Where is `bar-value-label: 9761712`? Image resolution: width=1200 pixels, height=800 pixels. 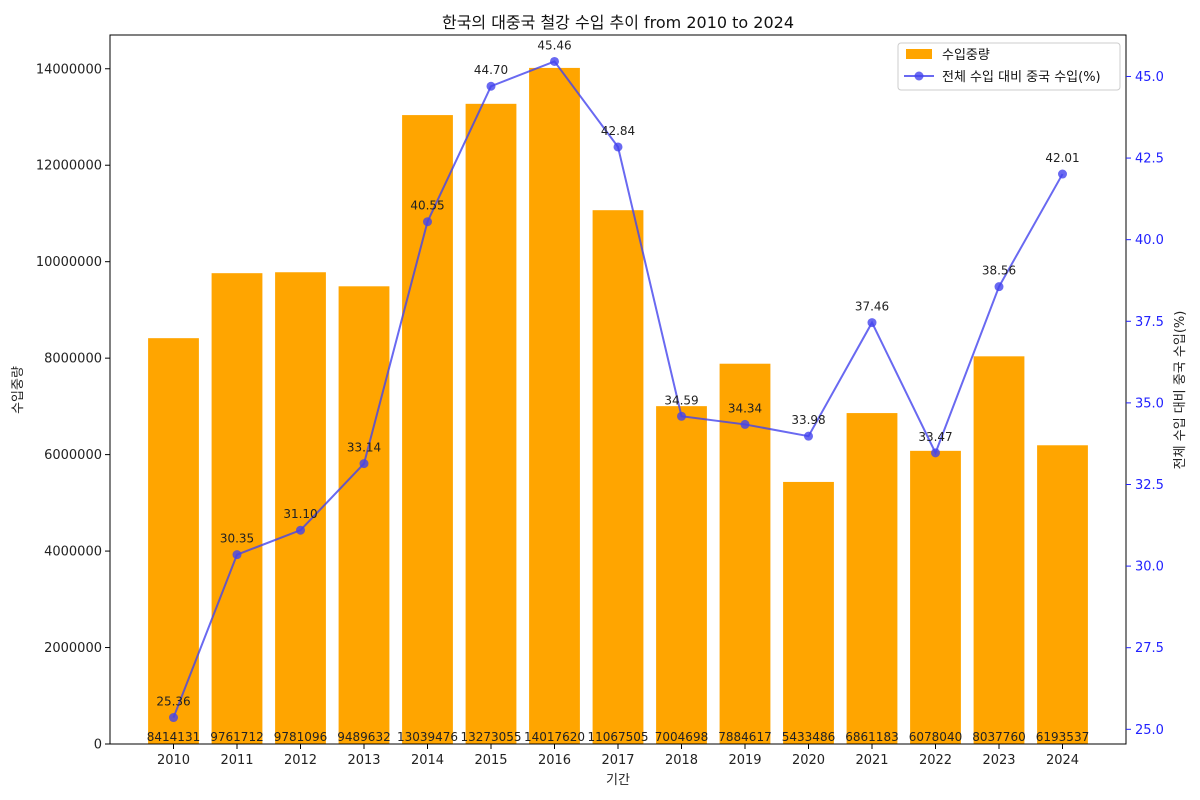
bar-value-label: 9761712 is located at coordinates (236, 737).